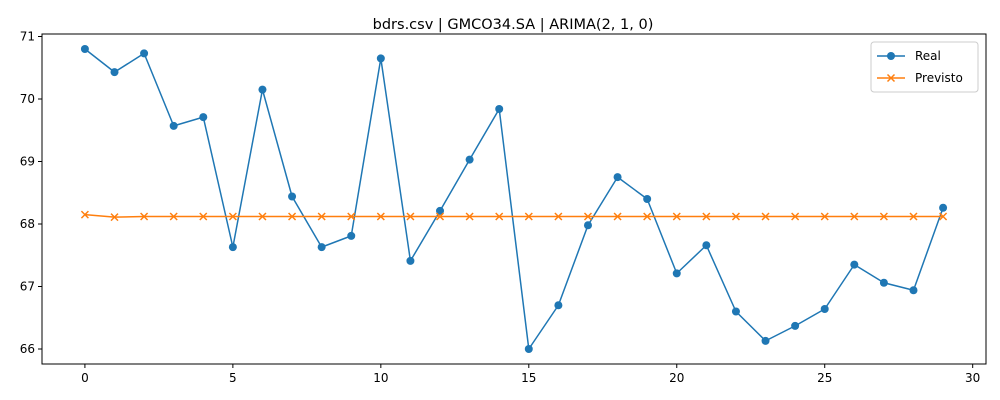  I want to click on x-tick-label: 5, so click(233, 378).